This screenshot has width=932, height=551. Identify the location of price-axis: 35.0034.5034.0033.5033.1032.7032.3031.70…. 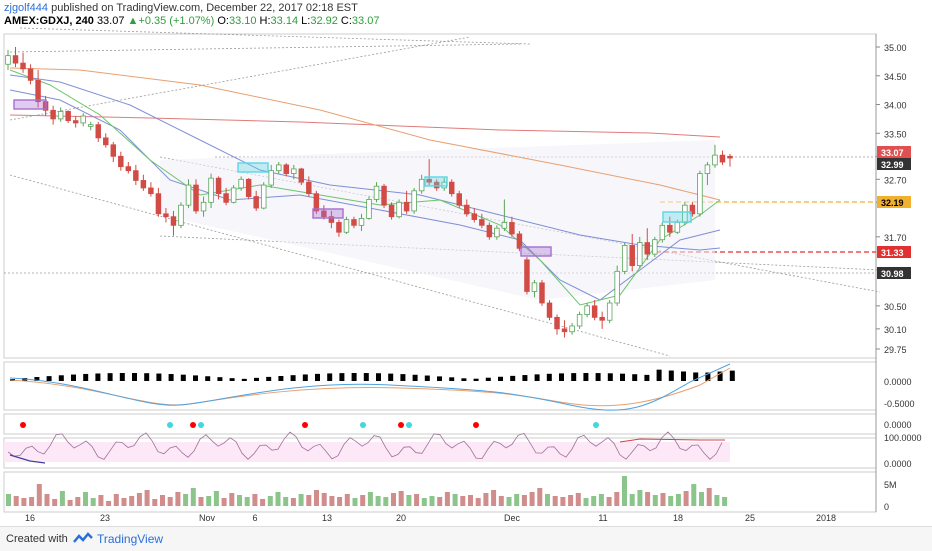
(899, 277).